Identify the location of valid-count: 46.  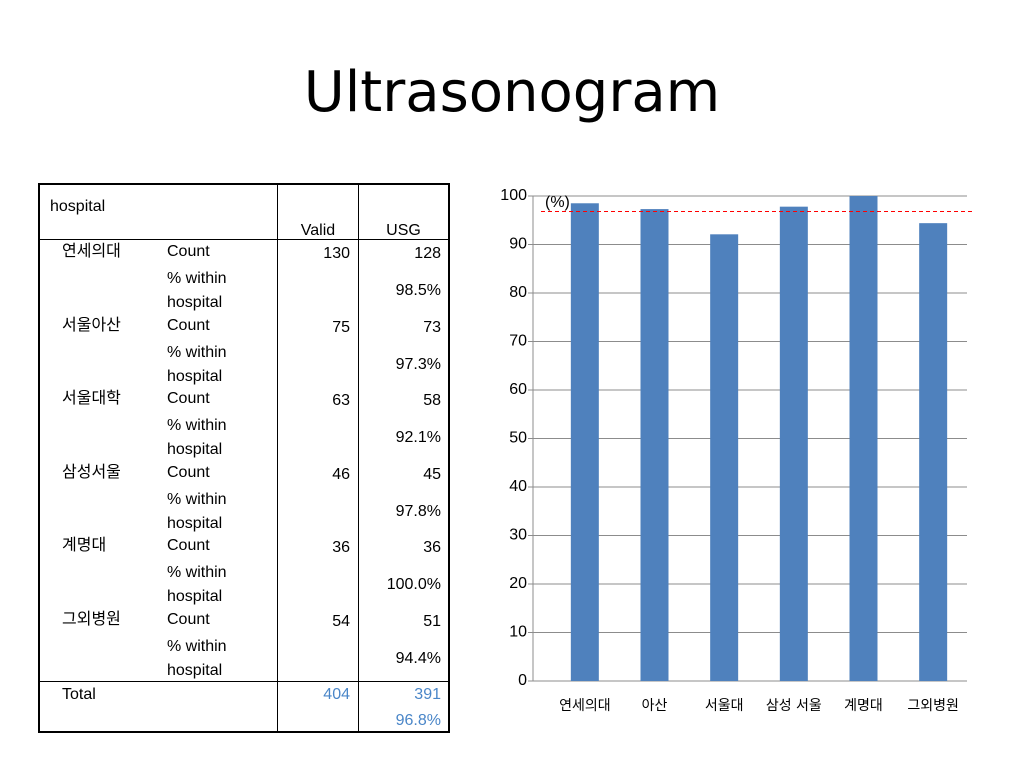
(341, 474).